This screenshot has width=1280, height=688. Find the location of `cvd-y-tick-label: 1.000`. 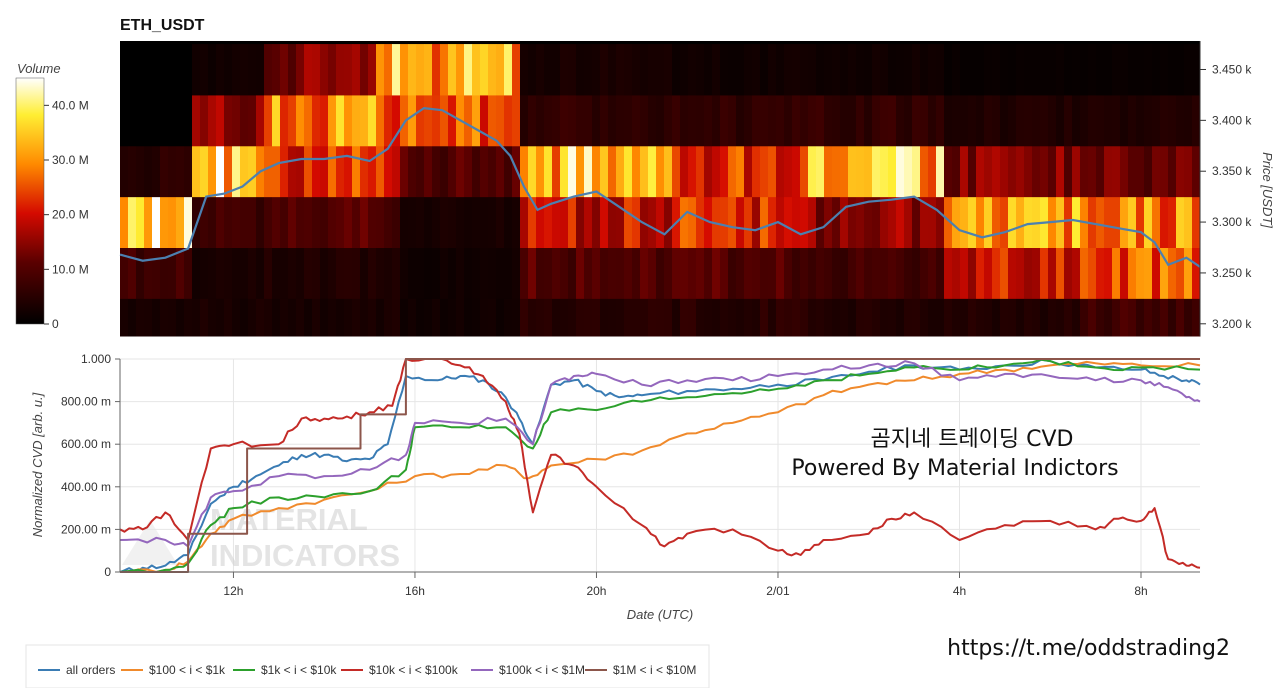

cvd-y-tick-label: 1.000 is located at coordinates (96, 359).